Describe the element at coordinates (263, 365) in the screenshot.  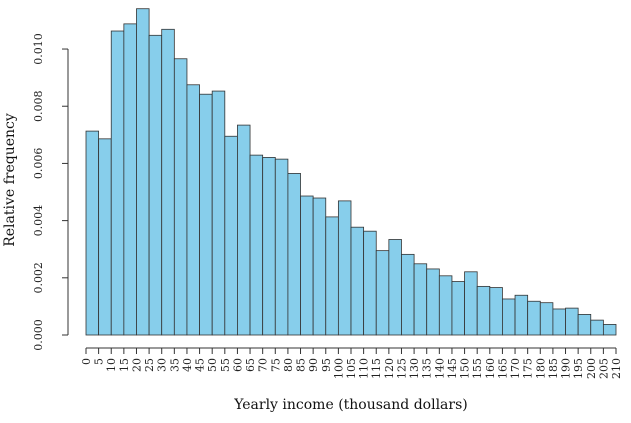
I see `x-tick-label: 70` at that location.